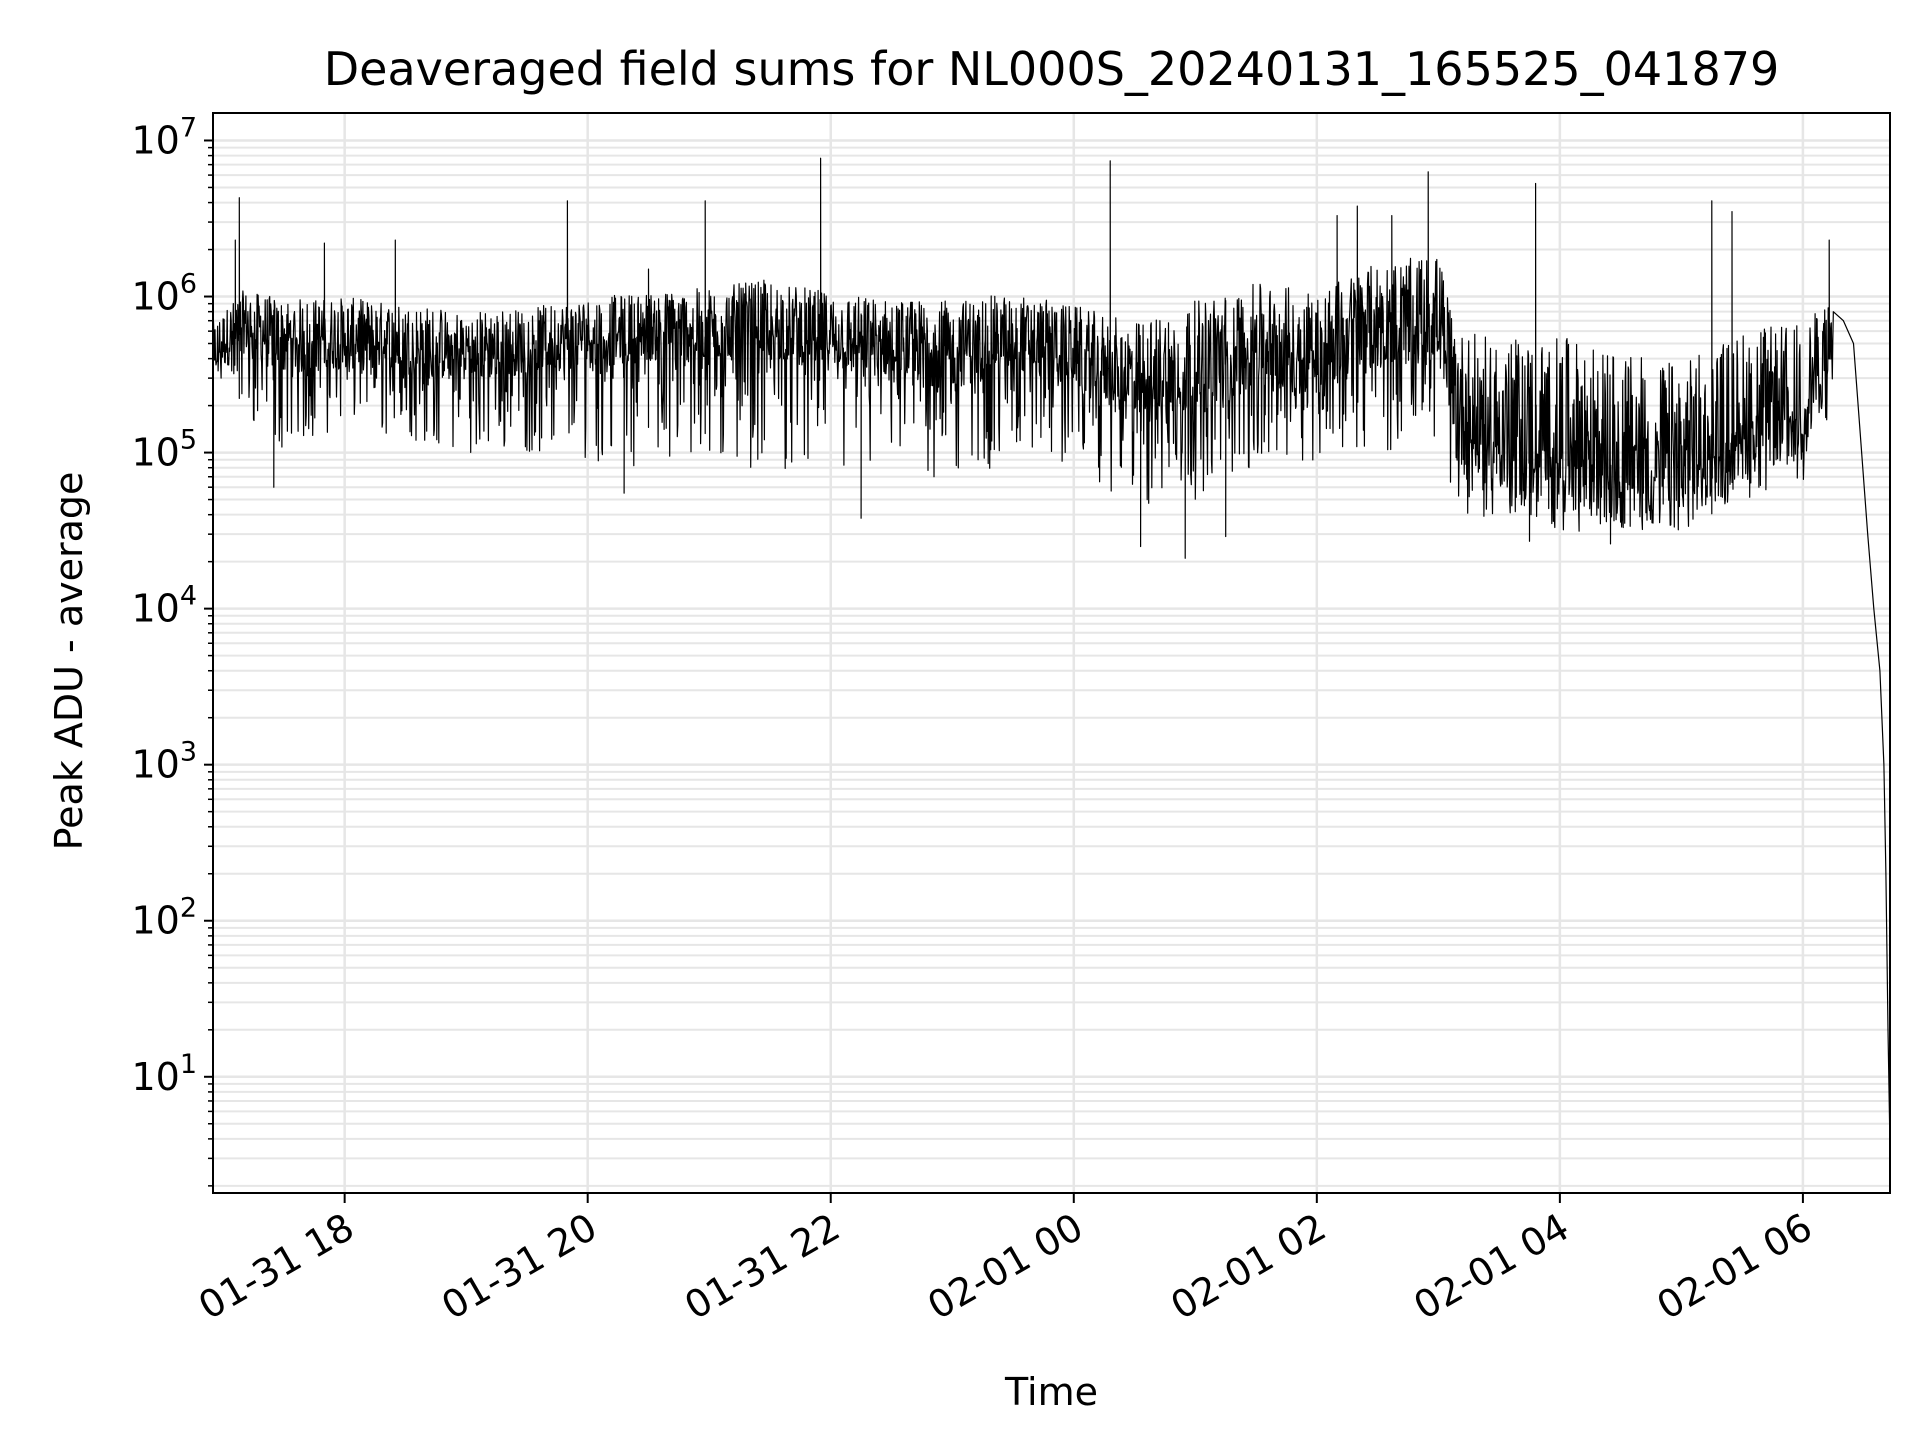 Image resolution: width=1920 pixels, height=1440 pixels. Describe the element at coordinates (1051, 1392) in the screenshot. I see `x-axis-label: Time` at that location.